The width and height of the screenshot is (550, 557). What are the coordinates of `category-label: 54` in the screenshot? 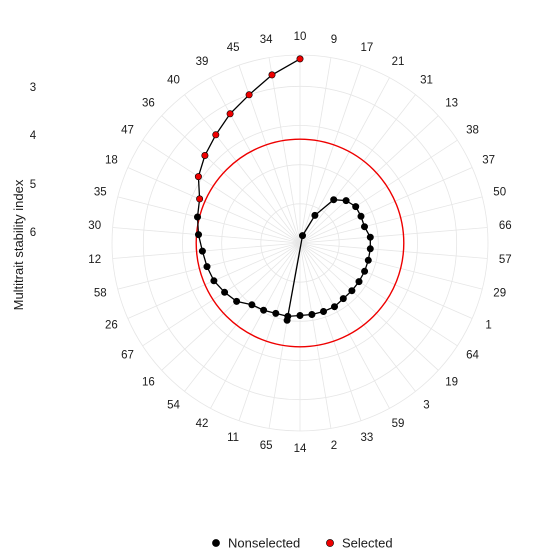 It's located at (173, 406).